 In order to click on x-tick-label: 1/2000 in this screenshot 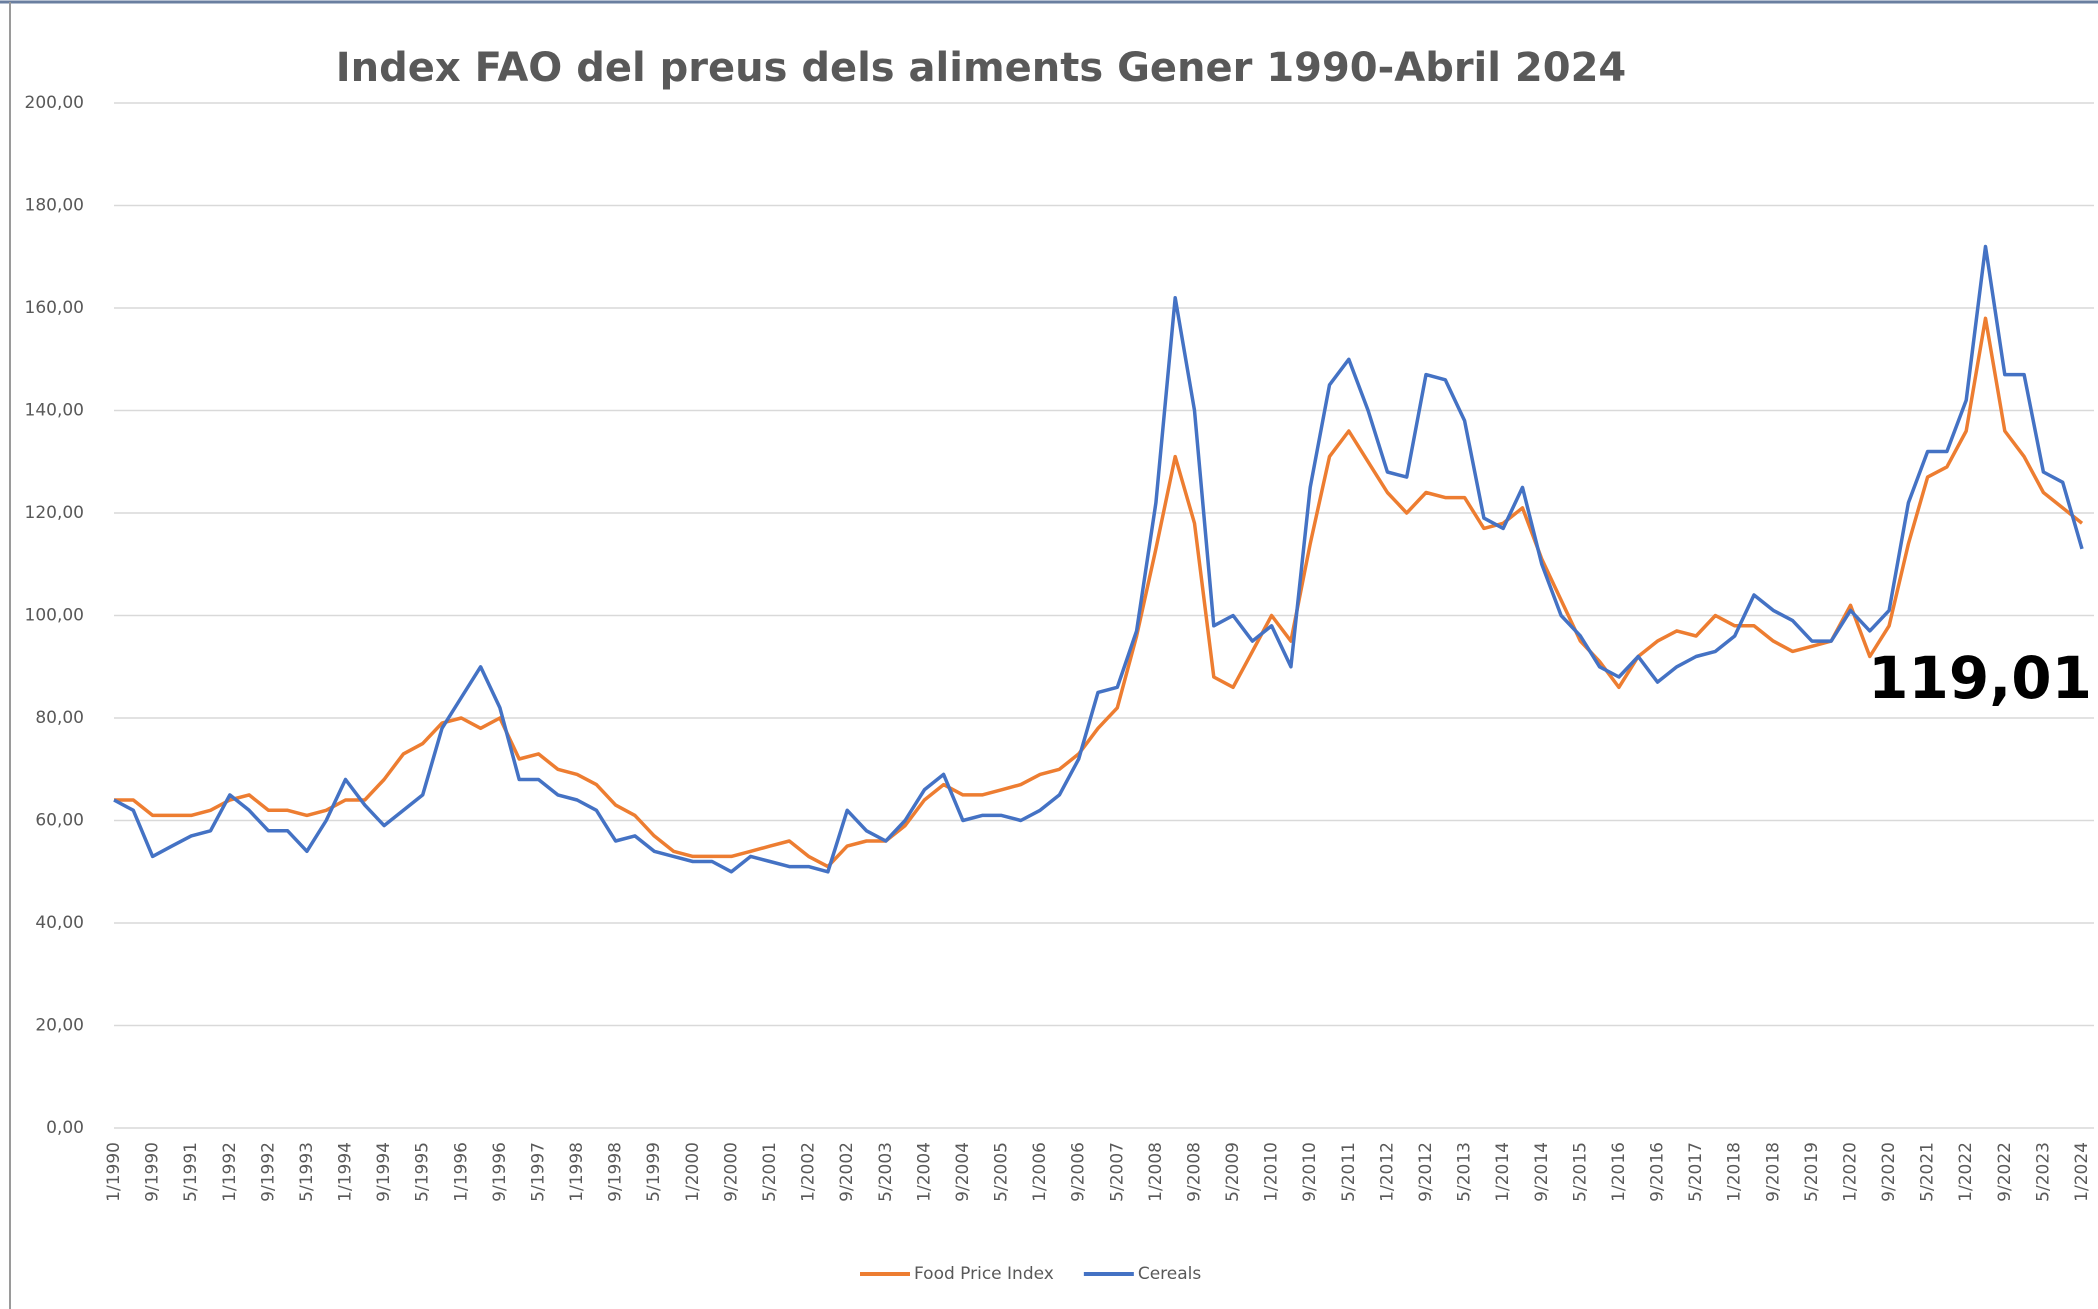, I will do `click(693, 1172)`.